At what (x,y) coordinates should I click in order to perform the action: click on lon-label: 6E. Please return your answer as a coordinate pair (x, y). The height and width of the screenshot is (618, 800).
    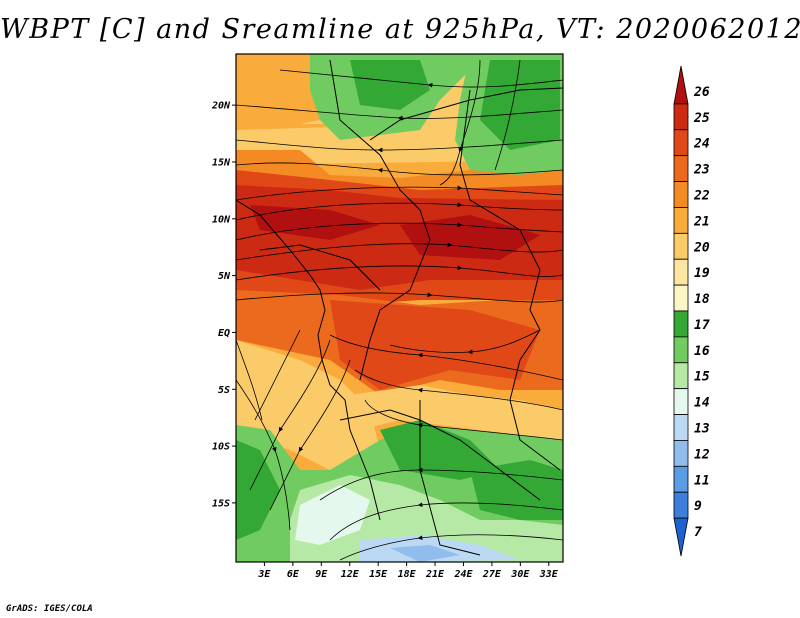
    Looking at the image, I should click on (293, 574).